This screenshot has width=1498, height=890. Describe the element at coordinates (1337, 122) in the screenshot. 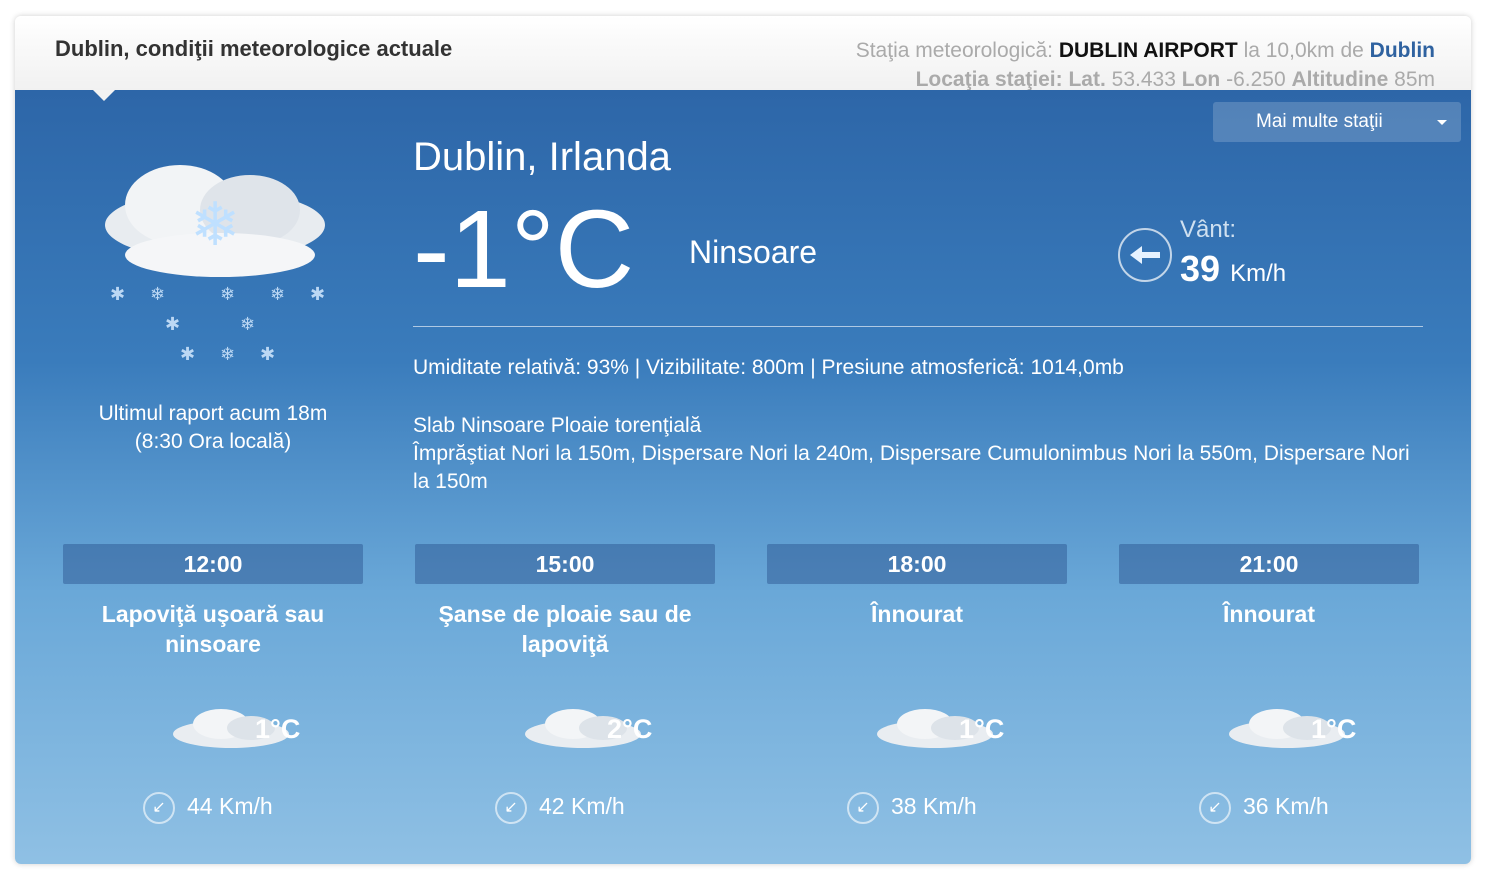

I see `more-stations-dropdown: Mai multe staţii` at that location.